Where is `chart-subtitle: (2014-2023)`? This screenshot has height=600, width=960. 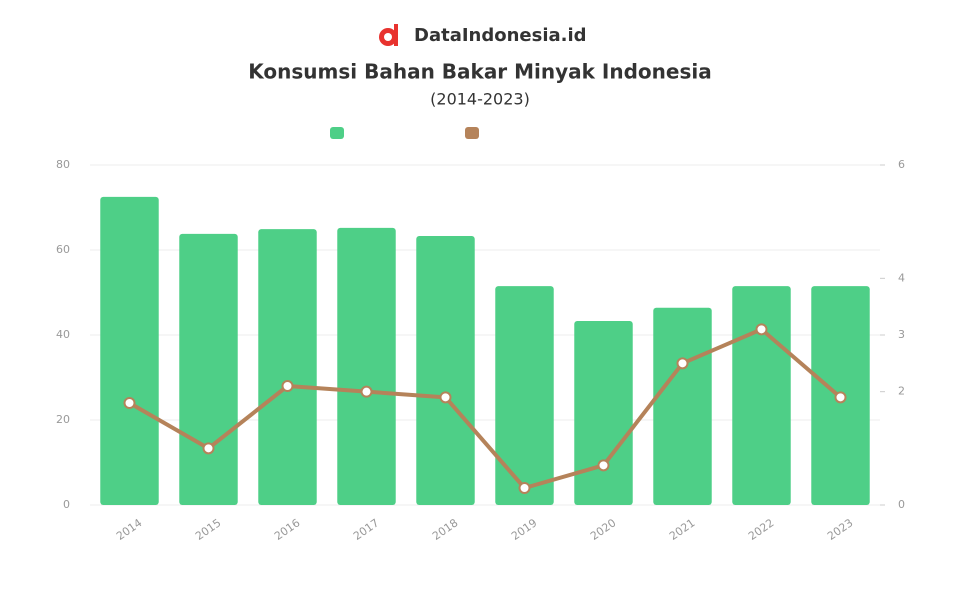
chart-subtitle: (2014-2023) is located at coordinates (480, 99).